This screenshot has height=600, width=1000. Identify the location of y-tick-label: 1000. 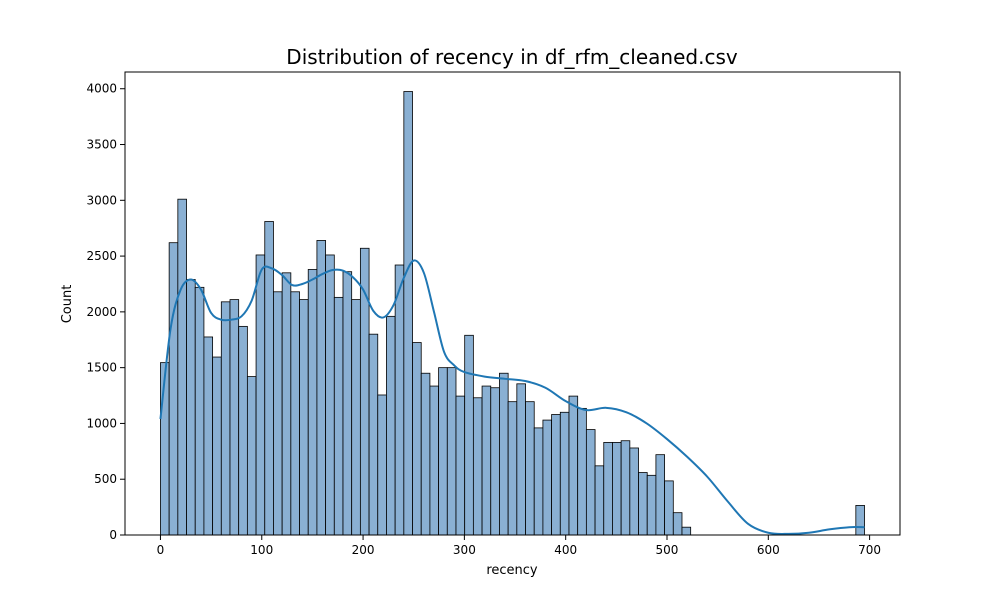
(101, 423).